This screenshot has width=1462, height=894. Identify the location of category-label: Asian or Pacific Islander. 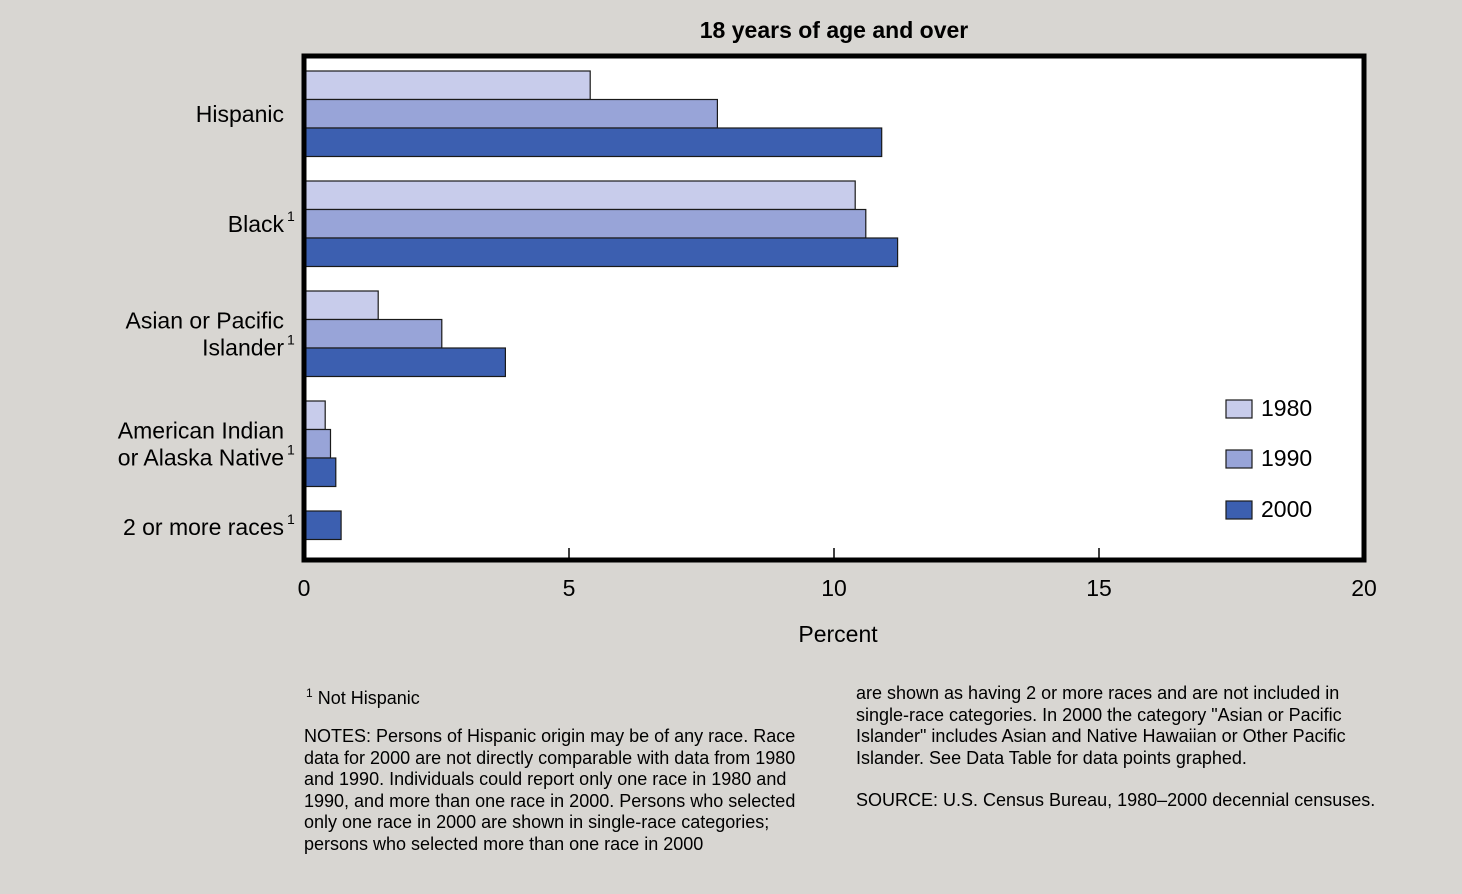
(204, 333).